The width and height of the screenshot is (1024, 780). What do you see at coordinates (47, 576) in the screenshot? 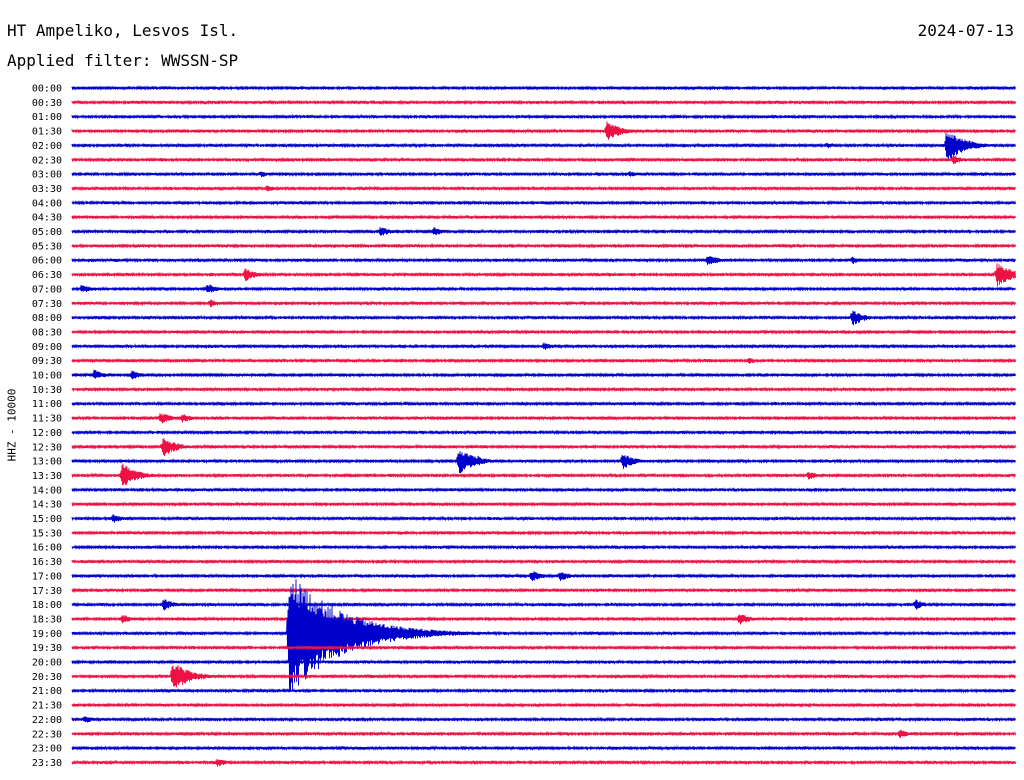
I see `row-time-label: 17:00` at bounding box center [47, 576].